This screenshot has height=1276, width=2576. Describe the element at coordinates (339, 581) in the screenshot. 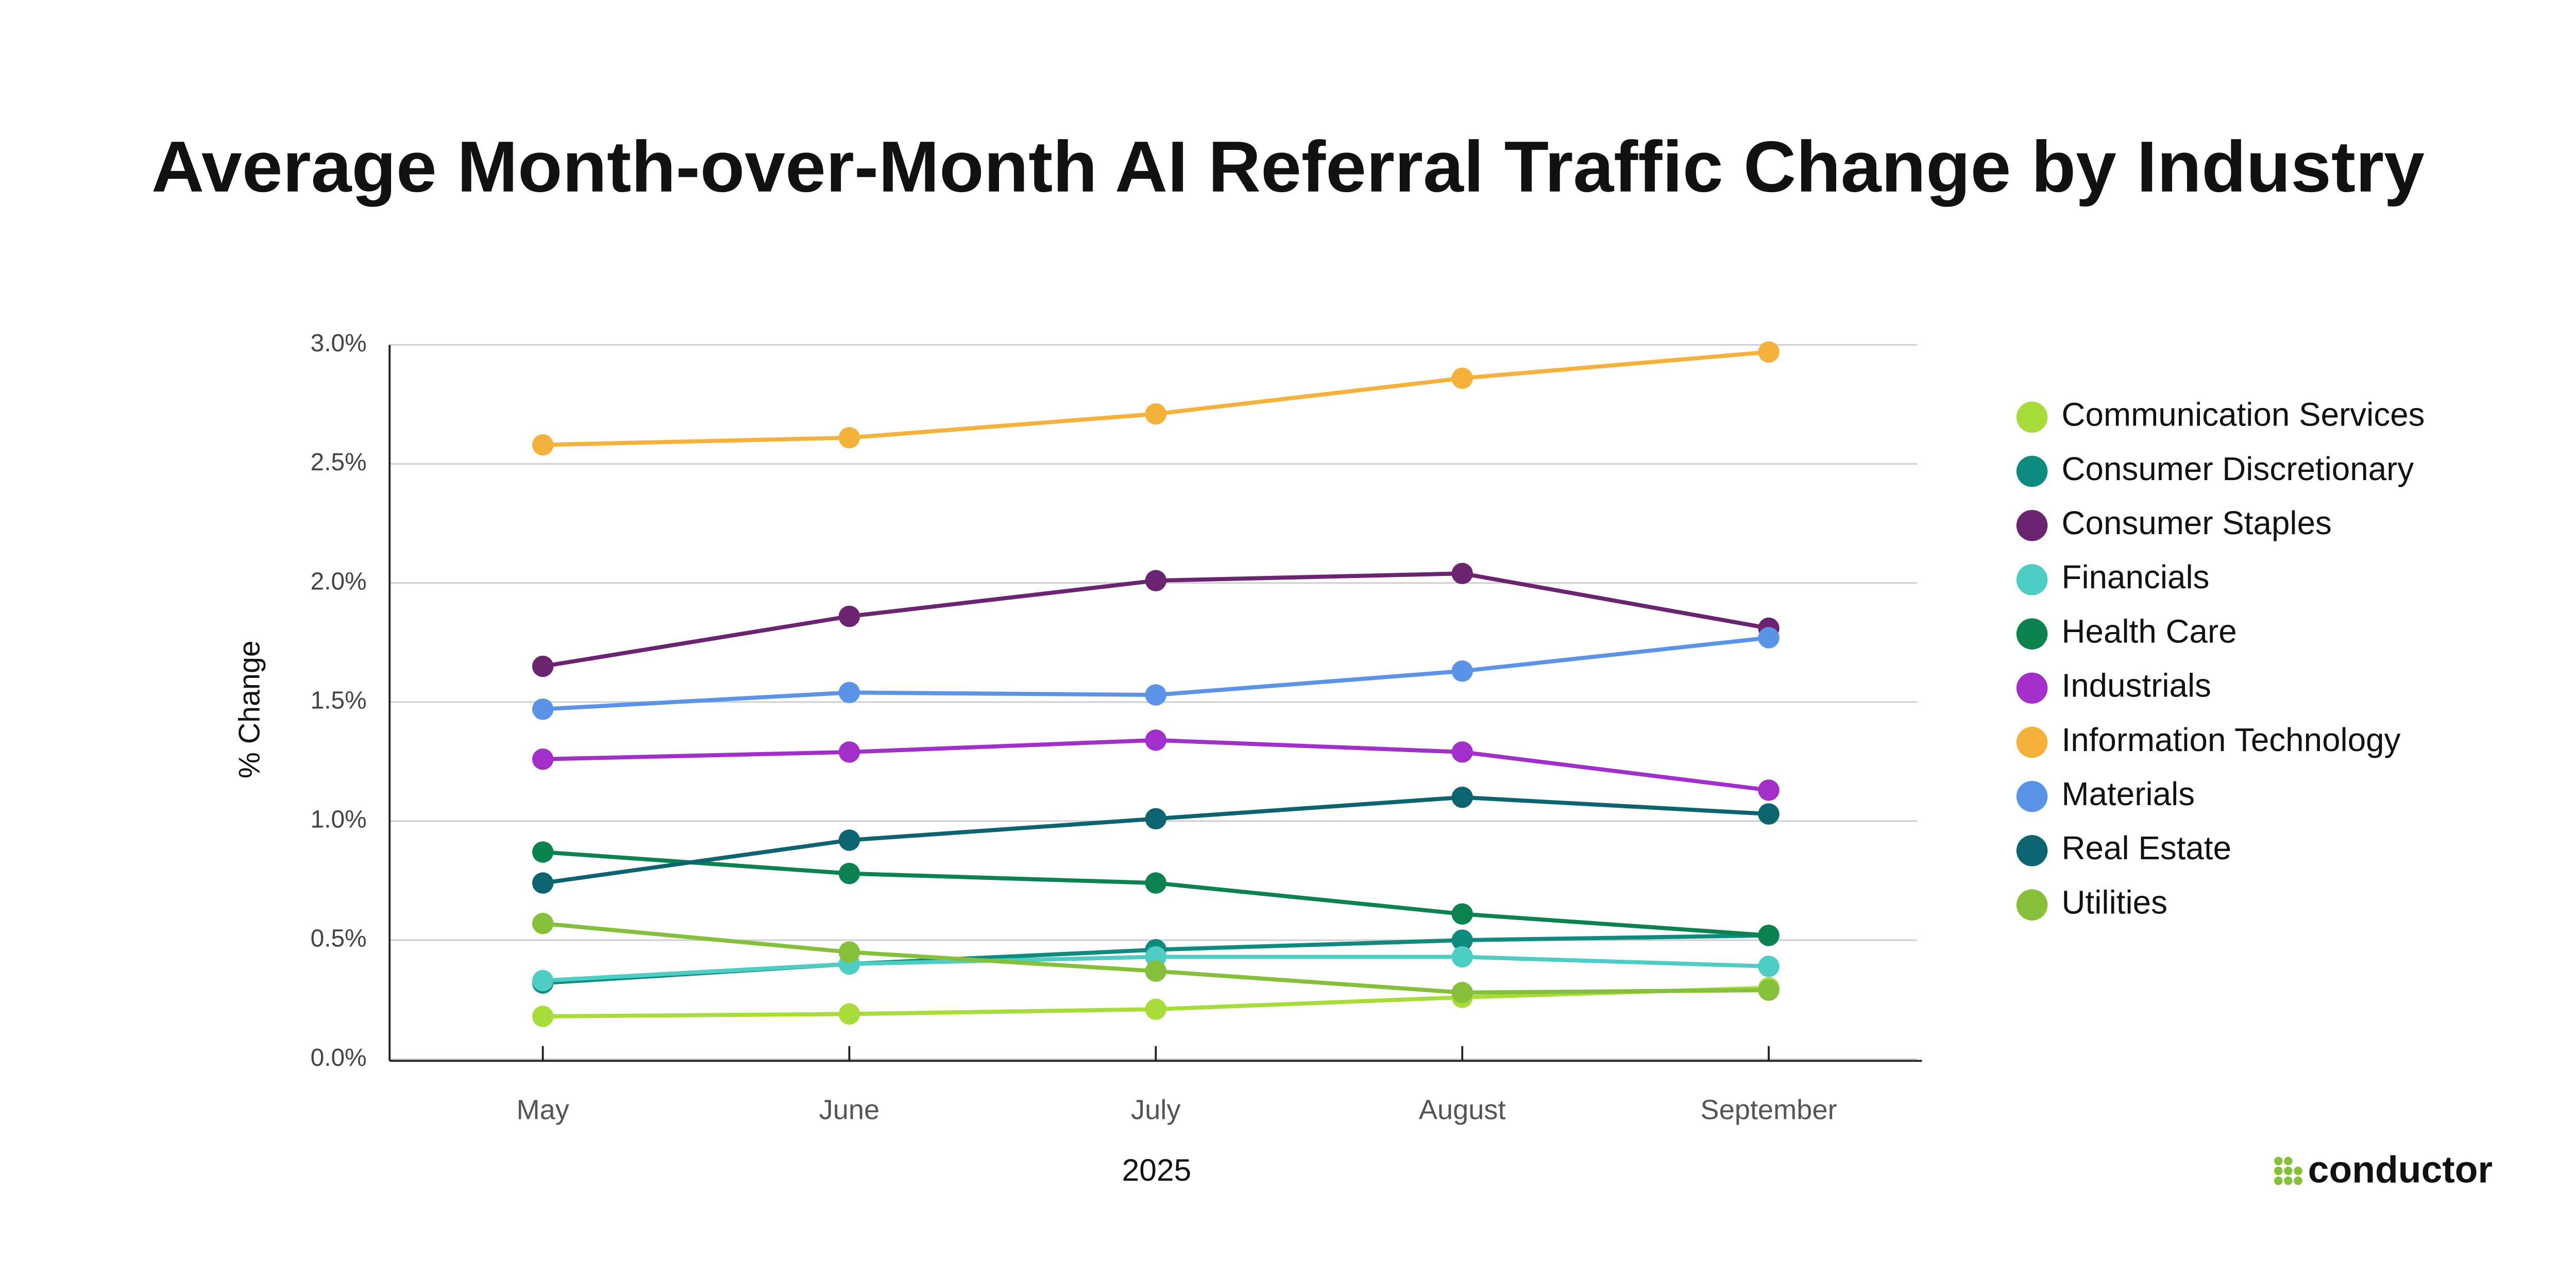

I see `y-tick-label: 2.0%` at that location.